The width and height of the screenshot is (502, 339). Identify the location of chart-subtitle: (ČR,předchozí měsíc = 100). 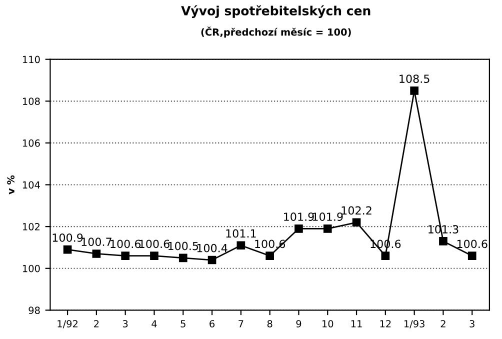
(276, 32).